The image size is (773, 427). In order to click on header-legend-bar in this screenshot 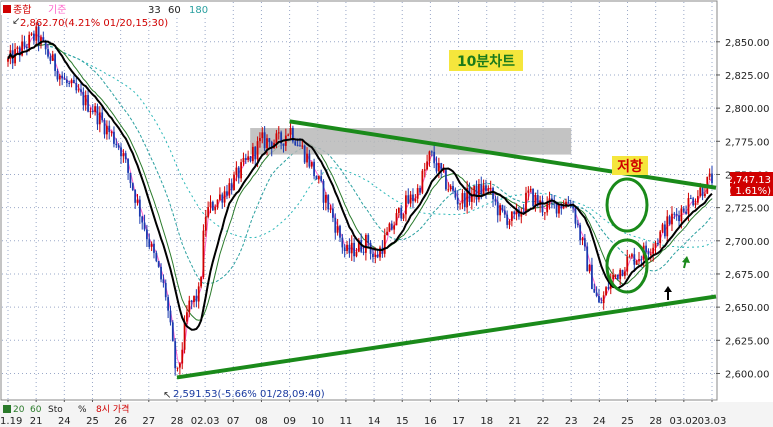, I will do `click(105, 8)`.